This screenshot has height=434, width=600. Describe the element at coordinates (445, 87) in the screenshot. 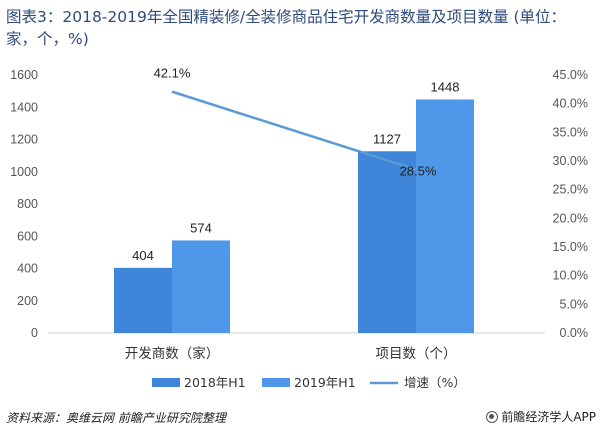

I see `bar-data-label: 1448` at that location.